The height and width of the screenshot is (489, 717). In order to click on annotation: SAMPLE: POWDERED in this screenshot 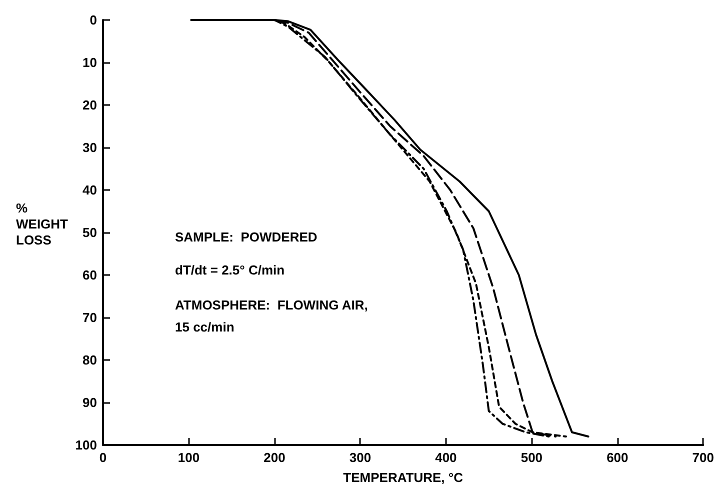, I will do `click(246, 237)`.